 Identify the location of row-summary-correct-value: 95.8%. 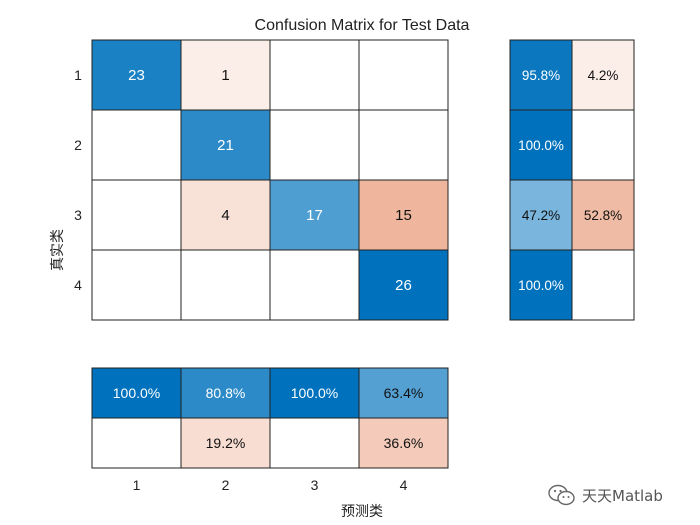
(541, 75).